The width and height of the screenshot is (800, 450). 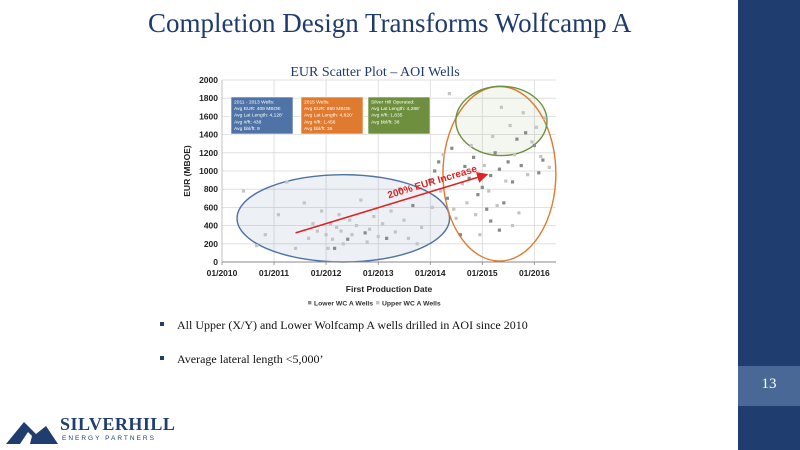 What do you see at coordinates (385, 122) in the screenshot?
I see `annotation-box-line: Avg bbl/ft: 38` at bounding box center [385, 122].